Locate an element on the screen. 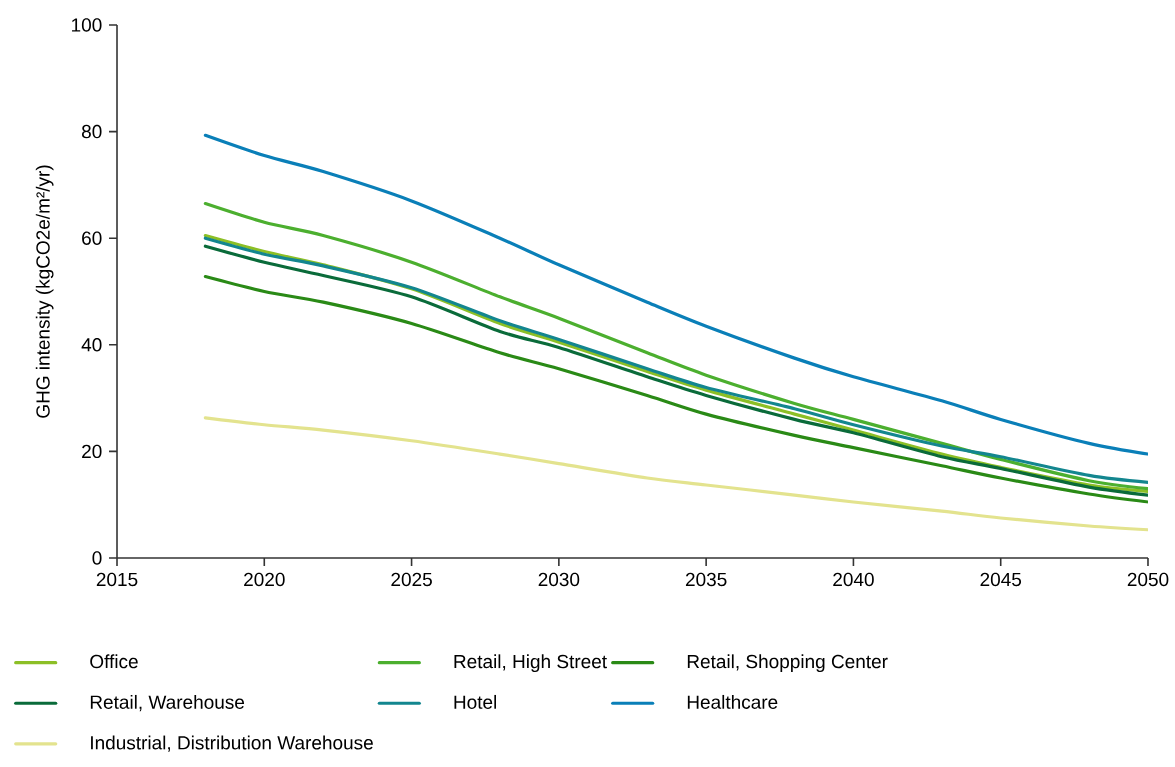  x-tick-label: 2040 is located at coordinates (853, 579).